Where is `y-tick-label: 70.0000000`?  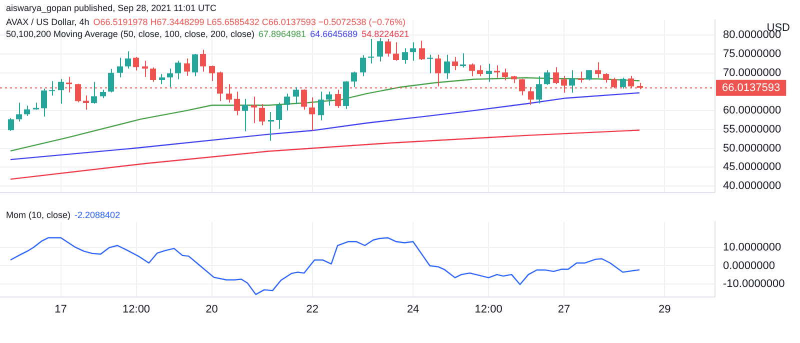
y-tick-label: 70.0000000 is located at coordinates (752, 72).